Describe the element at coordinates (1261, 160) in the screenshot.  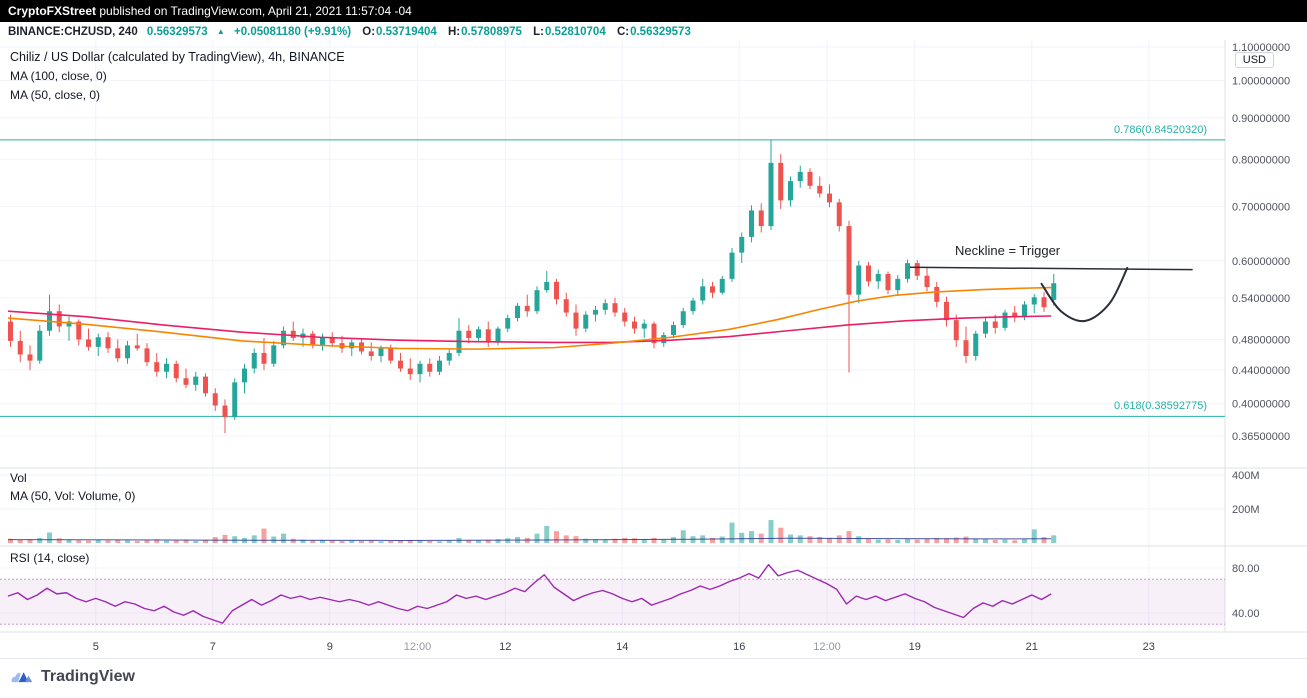
I see `price-axis-label: 0.80000000` at that location.